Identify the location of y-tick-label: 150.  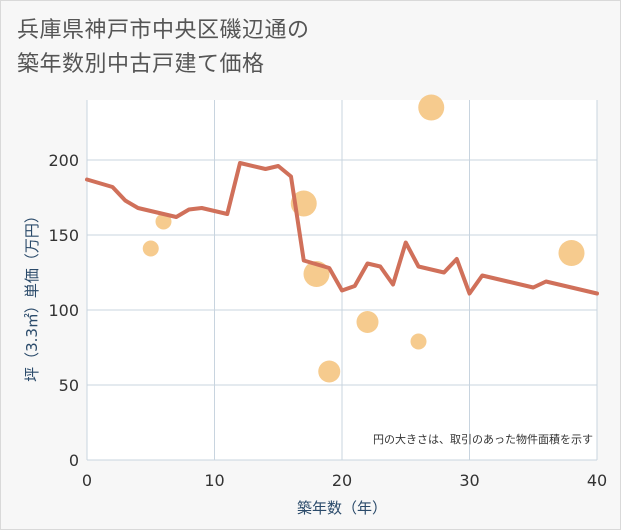
(63, 235).